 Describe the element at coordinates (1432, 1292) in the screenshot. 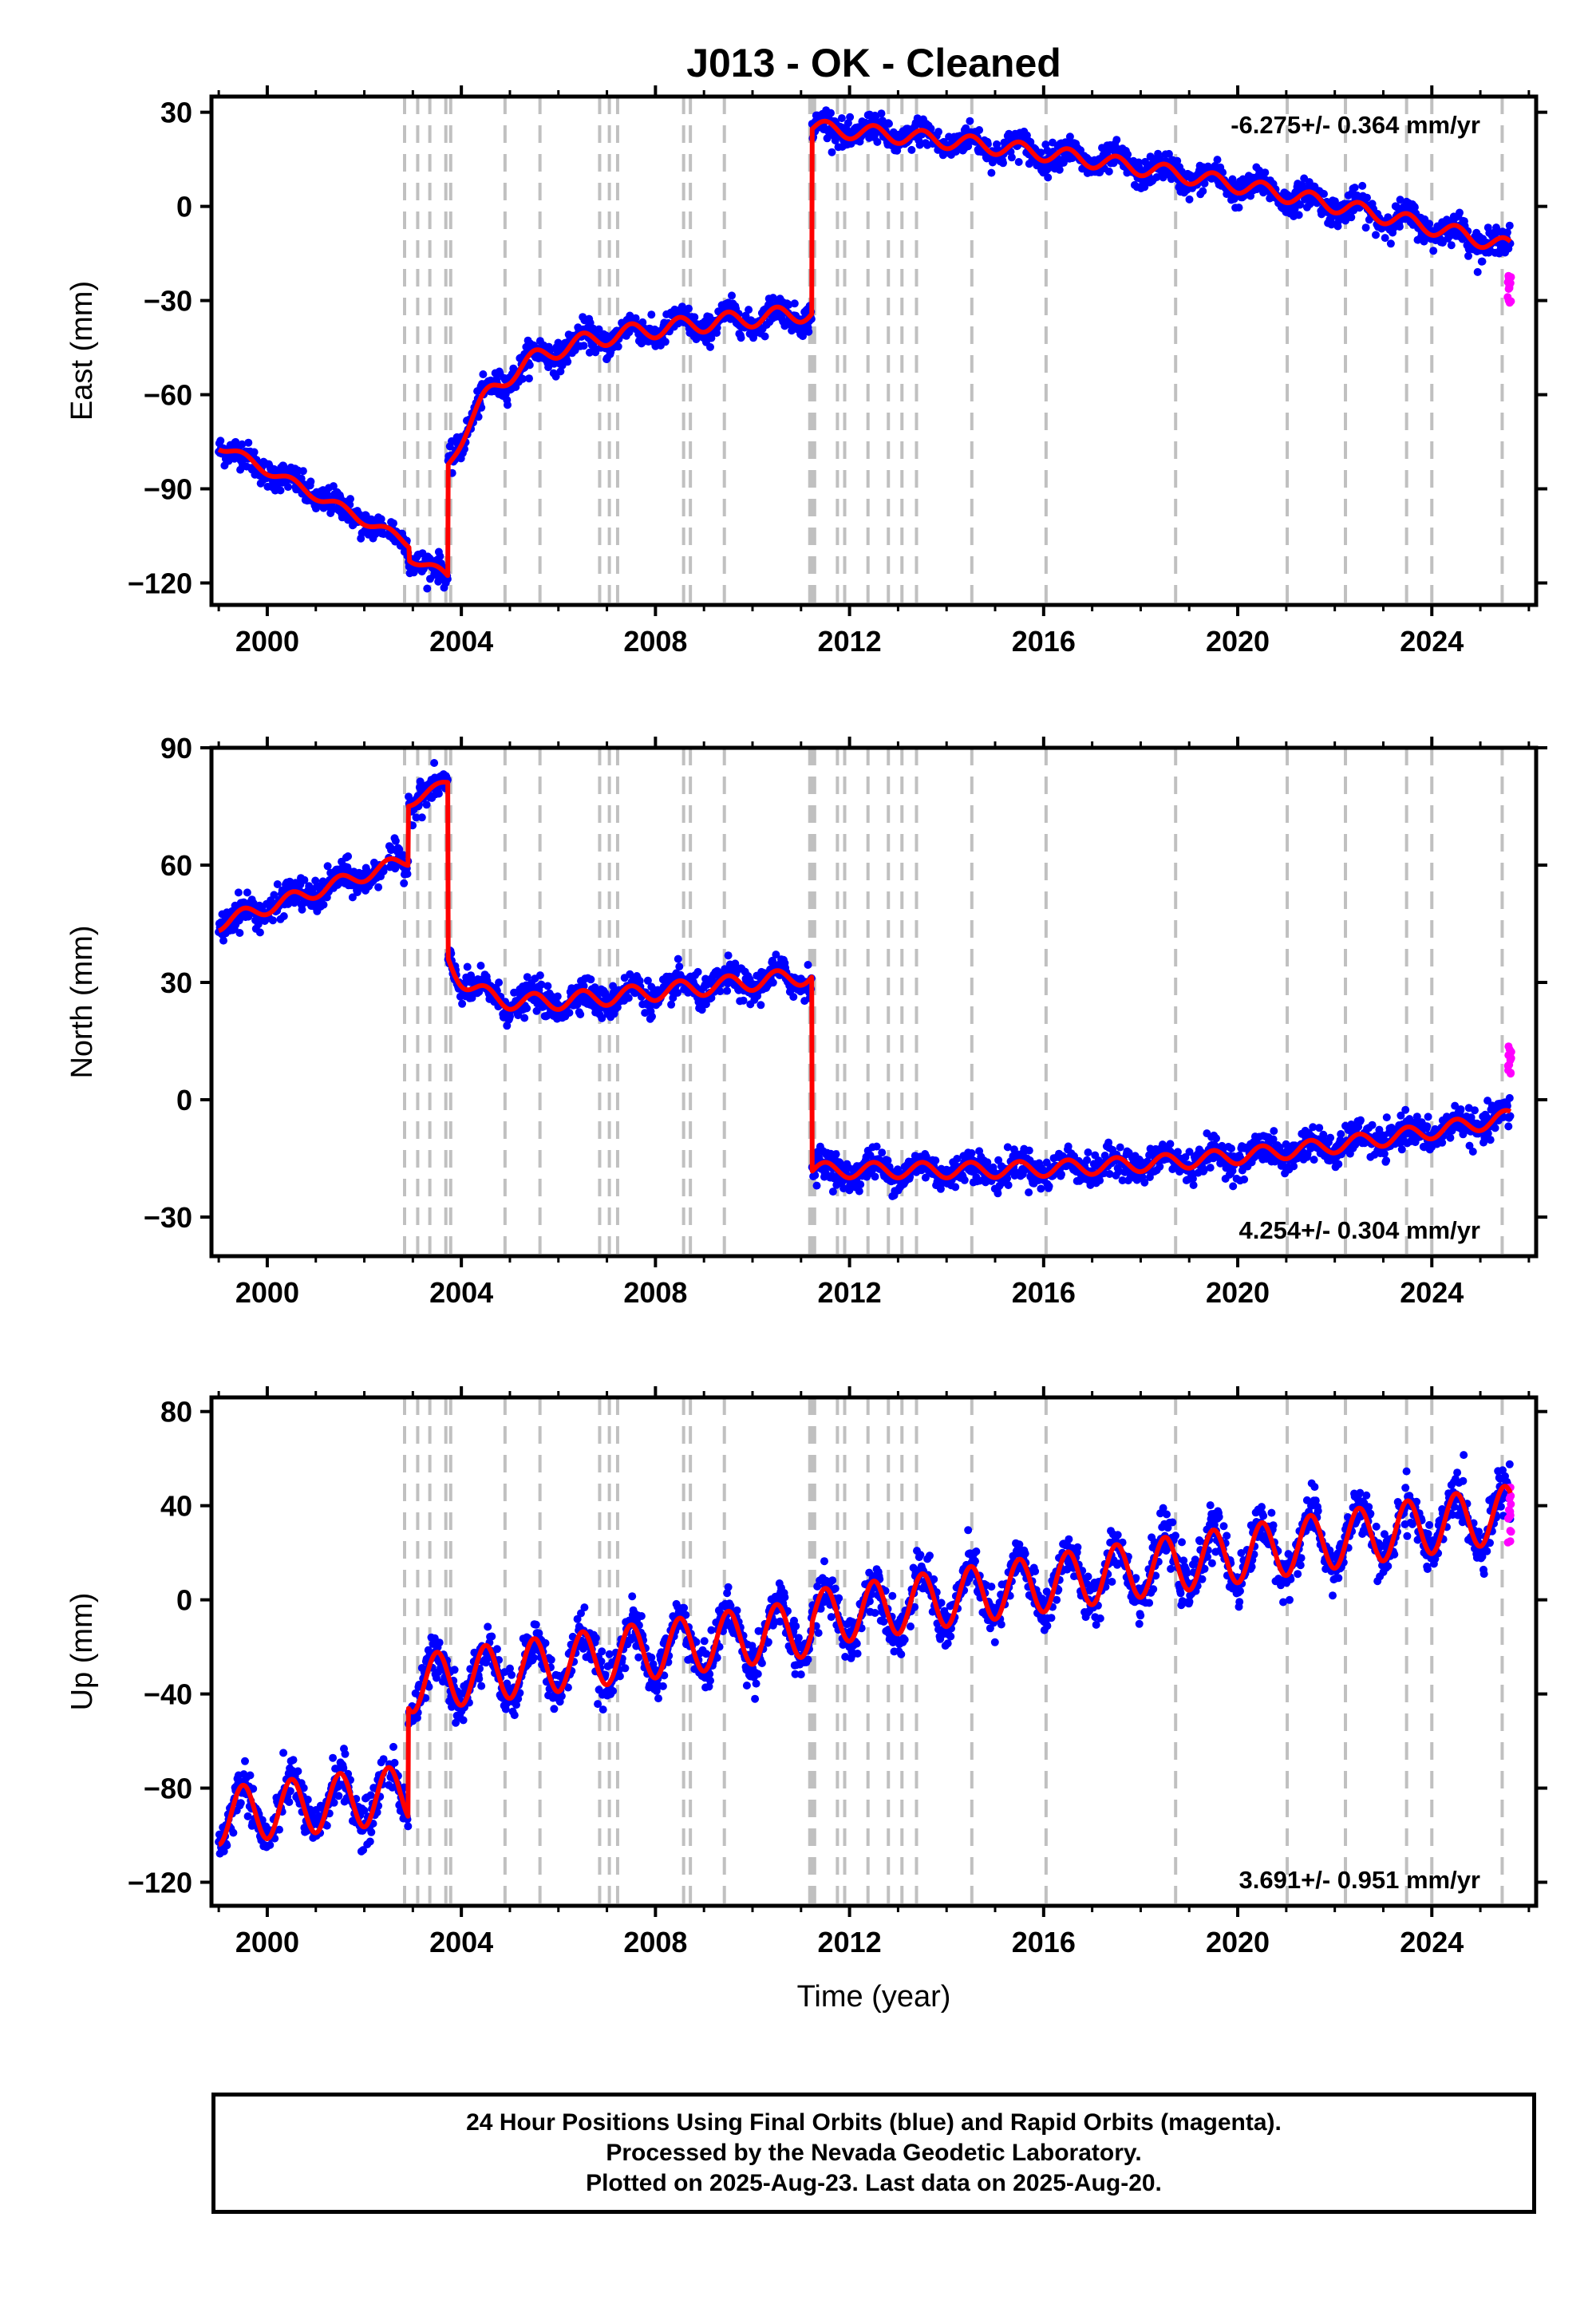

I see `north-x-tick-label: 2024` at that location.